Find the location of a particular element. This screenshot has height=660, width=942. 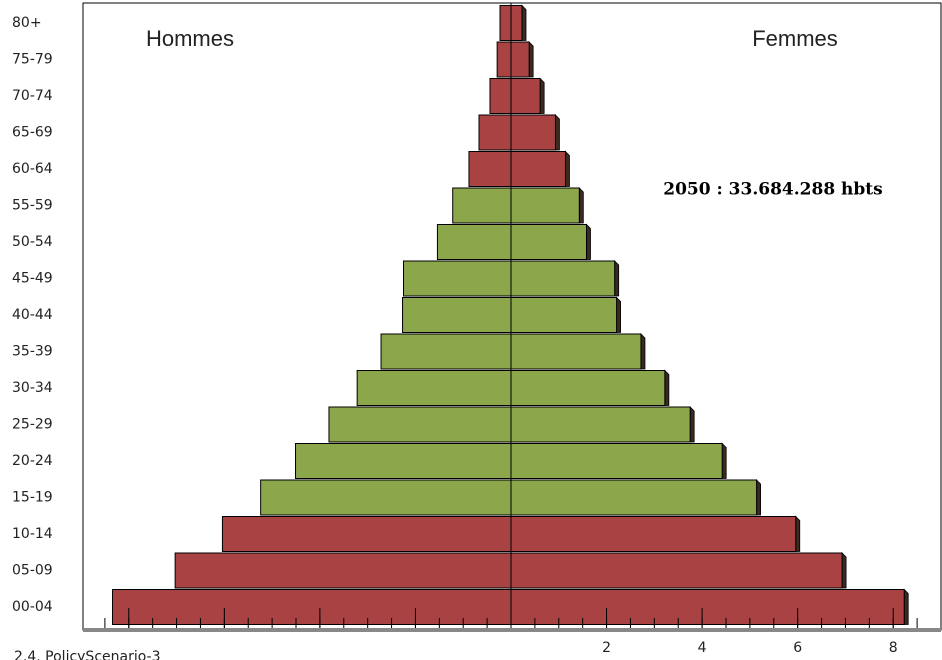

y-tick-label: 35-39 is located at coordinates (32, 352).